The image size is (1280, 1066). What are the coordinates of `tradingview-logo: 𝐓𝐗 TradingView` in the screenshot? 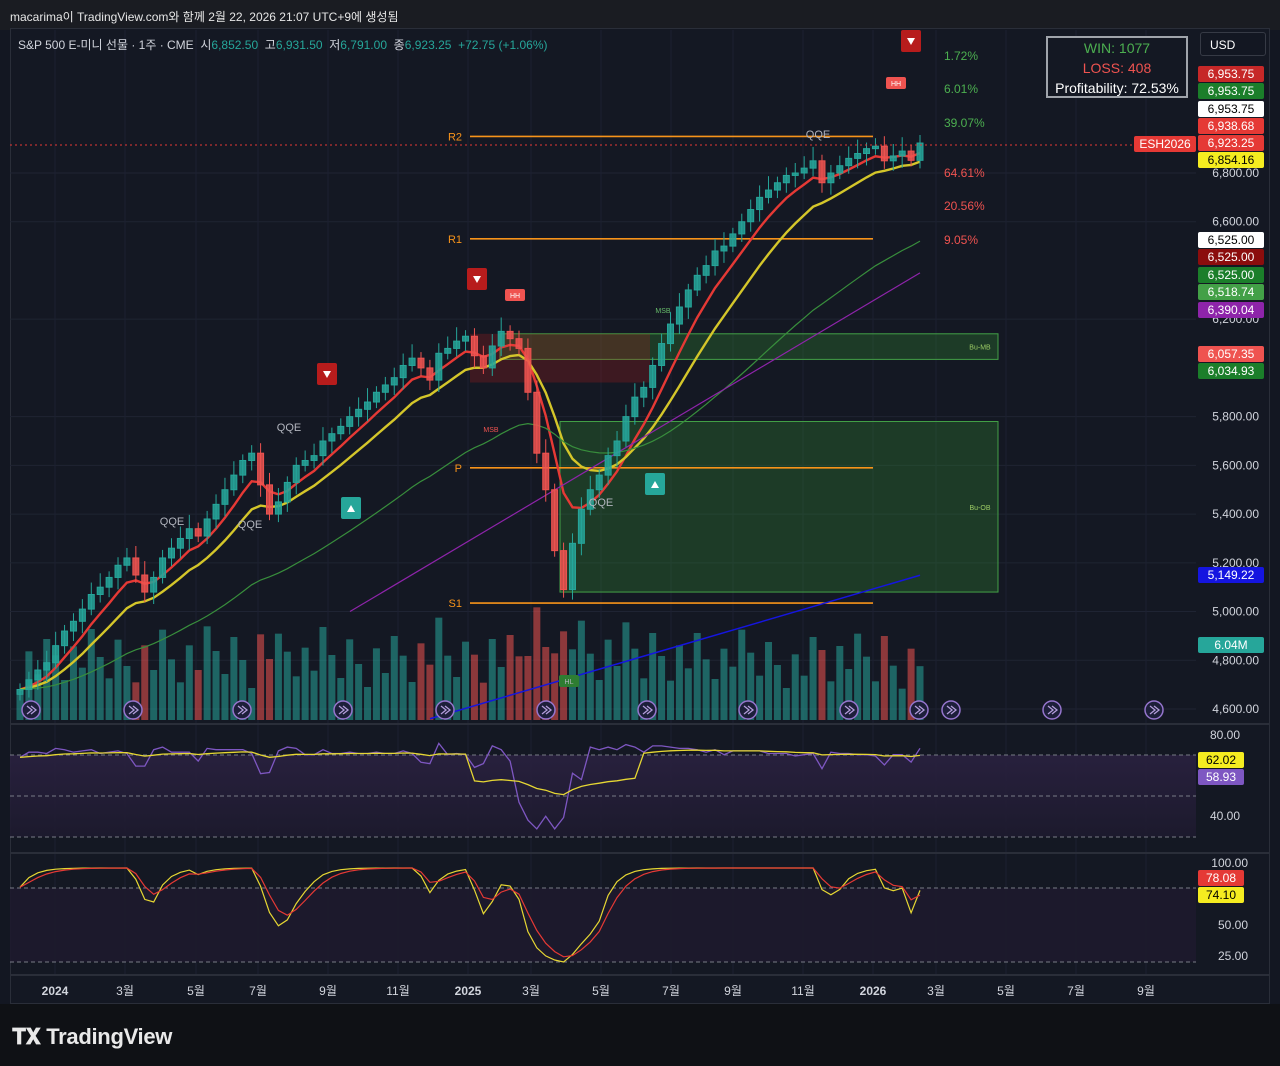 It's located at (92, 1037).